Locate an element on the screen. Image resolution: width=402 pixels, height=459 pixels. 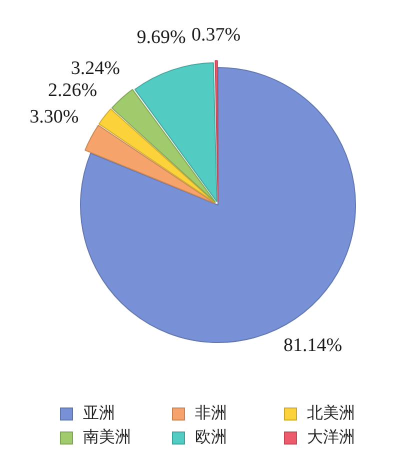
data-label: 2.26% is located at coordinates (73, 91).